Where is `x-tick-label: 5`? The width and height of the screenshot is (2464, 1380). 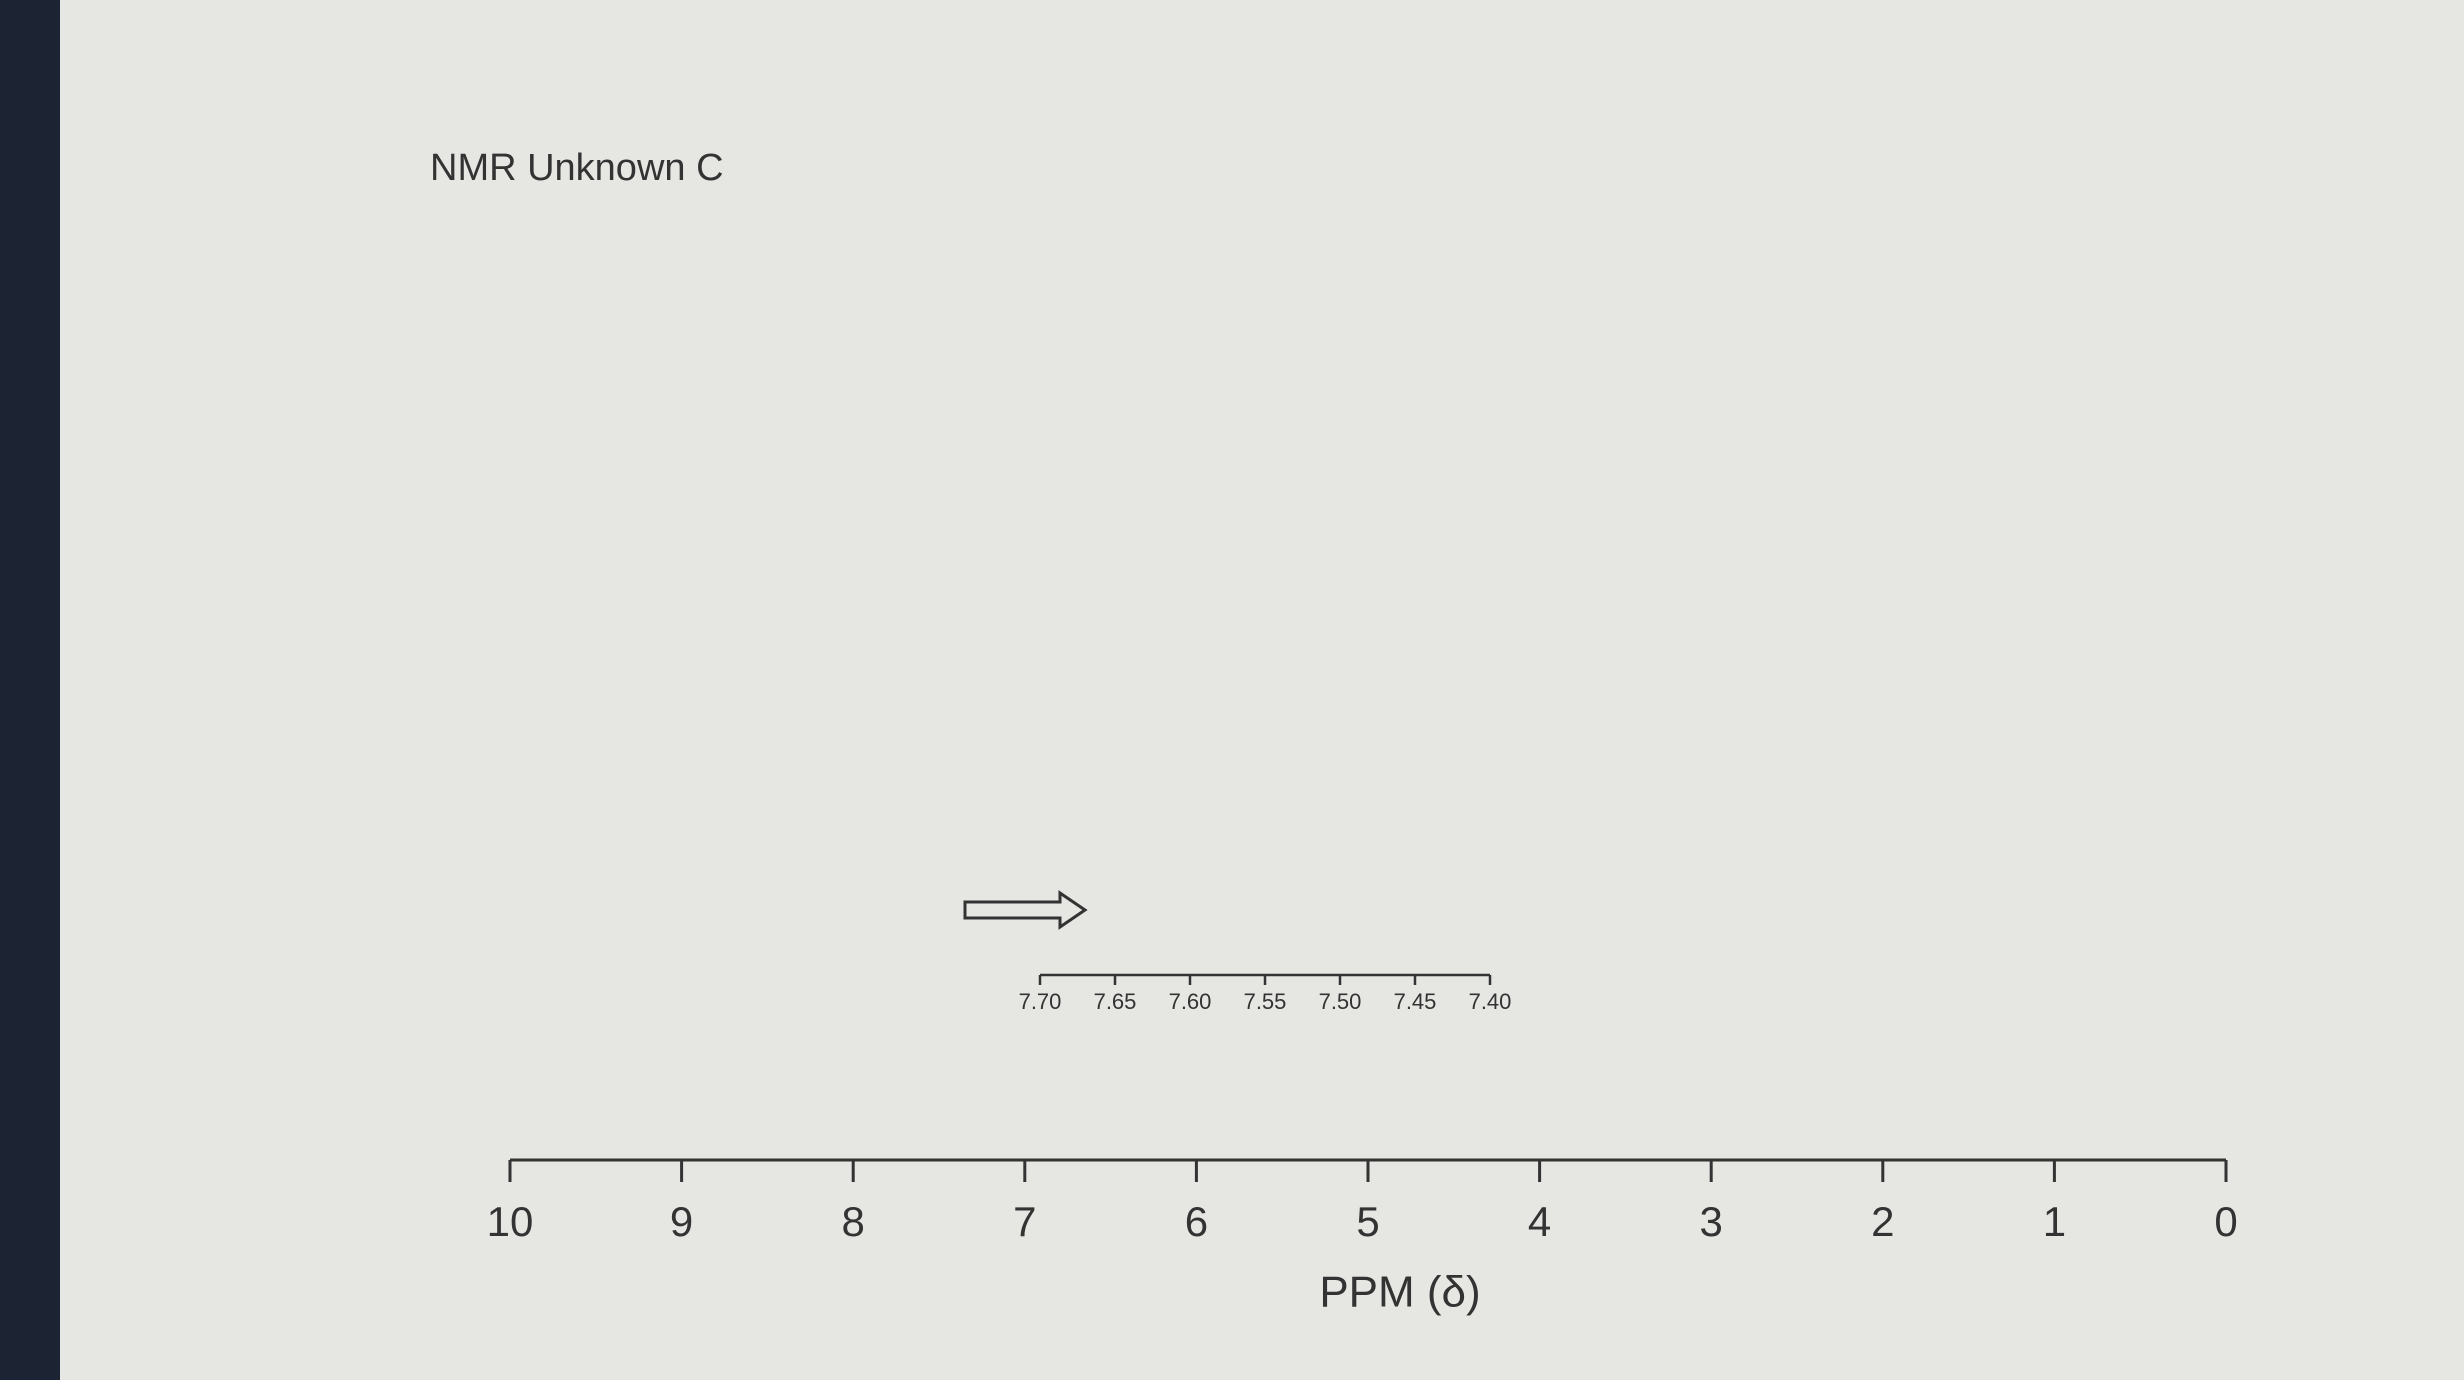 x-tick-label: 5 is located at coordinates (1367, 1221).